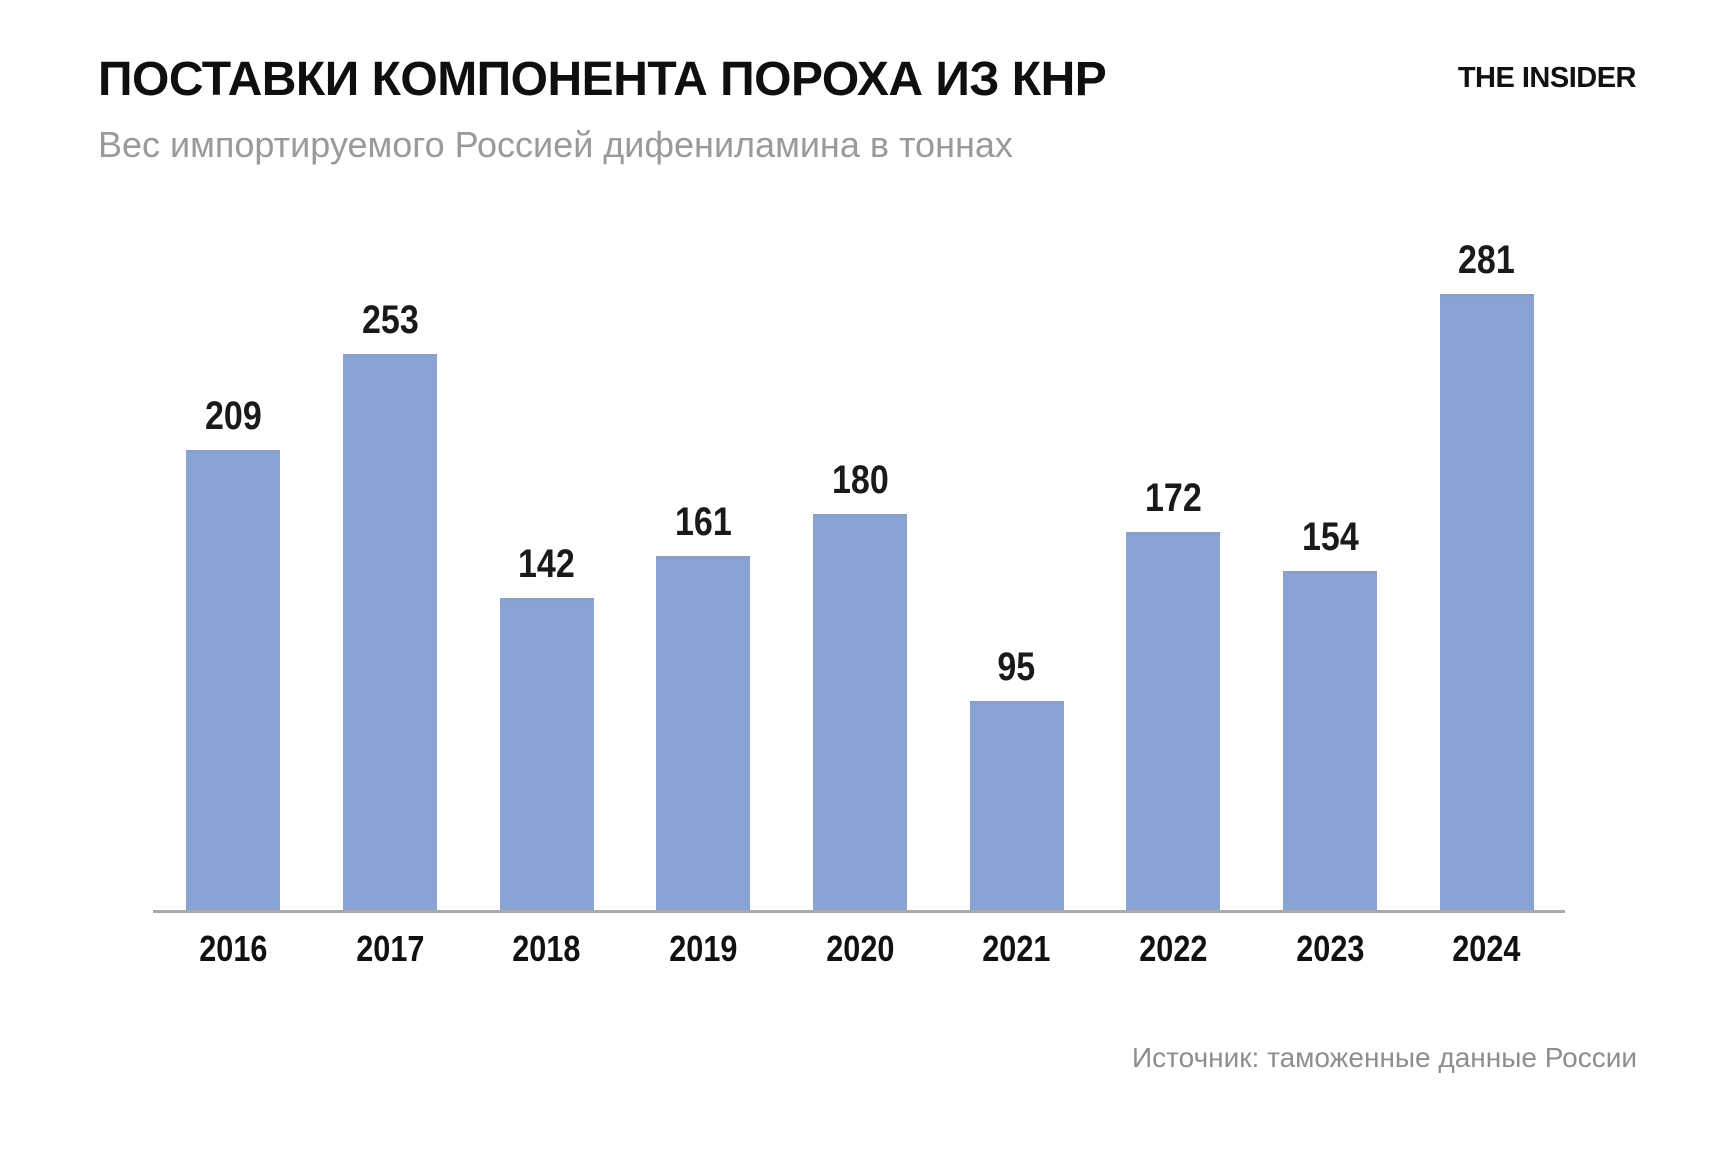 The width and height of the screenshot is (1732, 1154). What do you see at coordinates (1384, 1057) in the screenshot?
I see `source-note: Источник: таможенные данные России` at bounding box center [1384, 1057].